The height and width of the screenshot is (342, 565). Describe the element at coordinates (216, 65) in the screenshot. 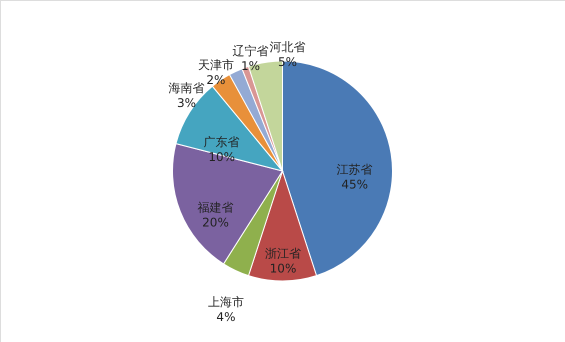

I see `slice-label: 天津市` at that location.